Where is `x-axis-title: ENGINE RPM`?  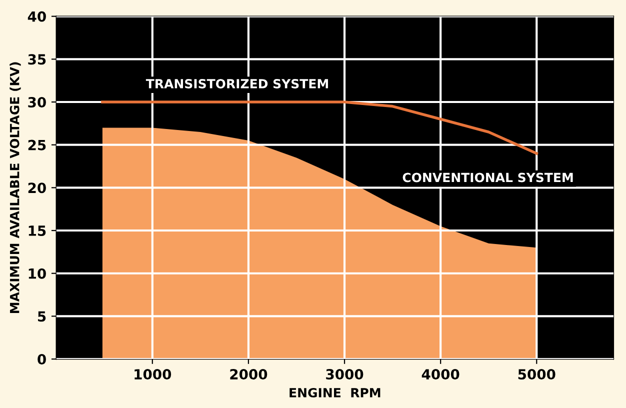 x-axis-title: ENGINE RPM is located at coordinates (335, 393).